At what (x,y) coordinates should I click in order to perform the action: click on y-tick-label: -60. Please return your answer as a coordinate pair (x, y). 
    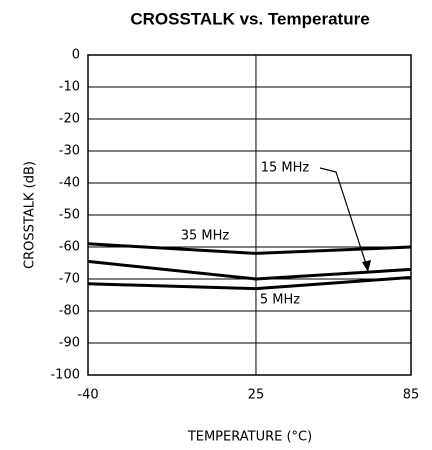
    Looking at the image, I should click on (69, 247).